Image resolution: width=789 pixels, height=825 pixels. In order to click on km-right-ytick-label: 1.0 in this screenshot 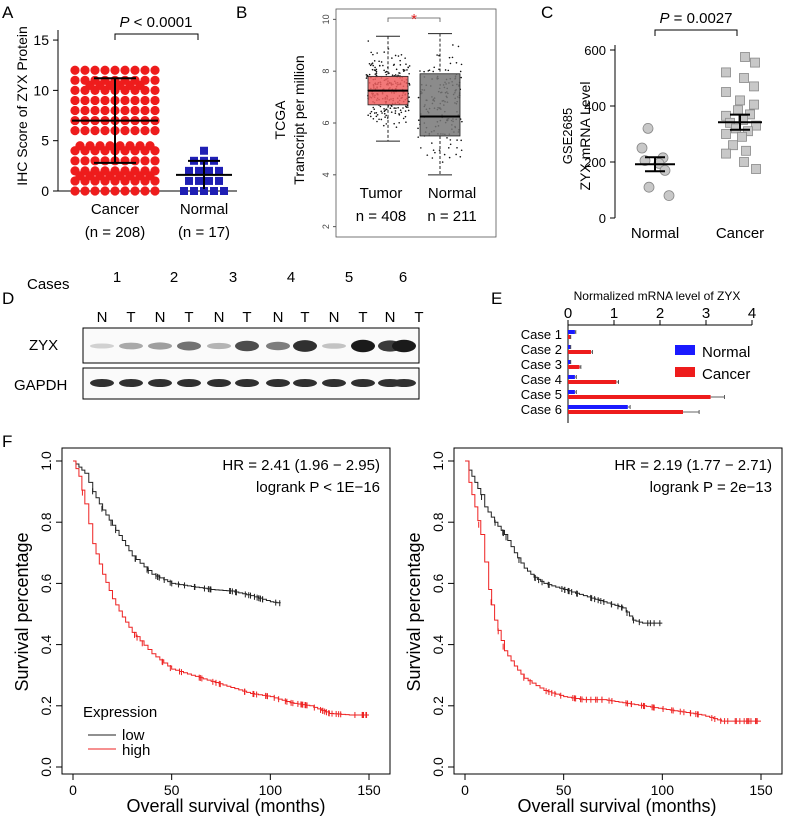, I will do `click(438, 461)`.